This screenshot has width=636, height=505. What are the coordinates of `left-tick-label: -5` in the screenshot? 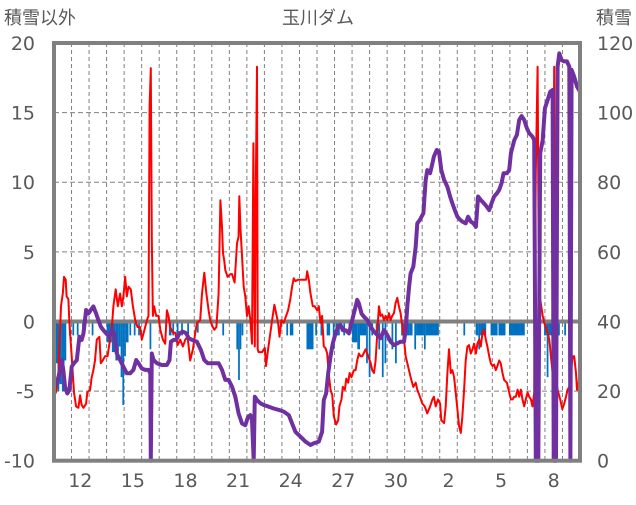 It's located at (25, 392).